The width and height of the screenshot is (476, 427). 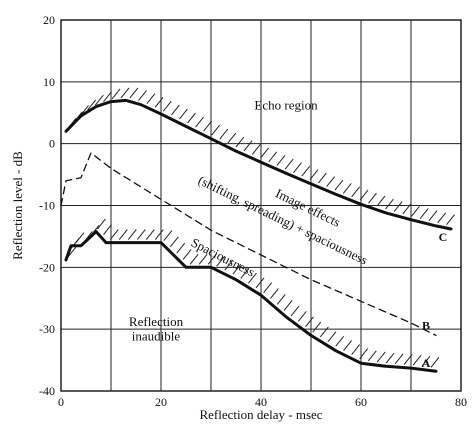 I want to click on x-tick-label: 80, so click(x=461, y=402).